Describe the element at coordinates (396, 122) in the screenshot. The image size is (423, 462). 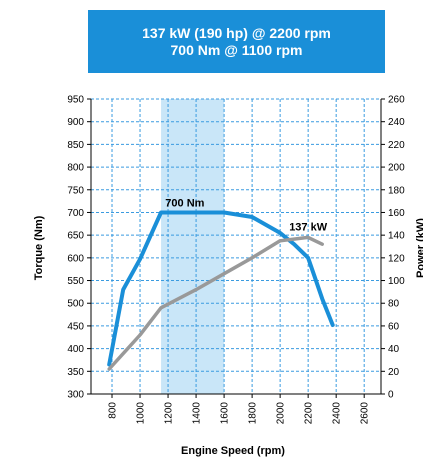
I see `y2-tick-label: 240` at that location.